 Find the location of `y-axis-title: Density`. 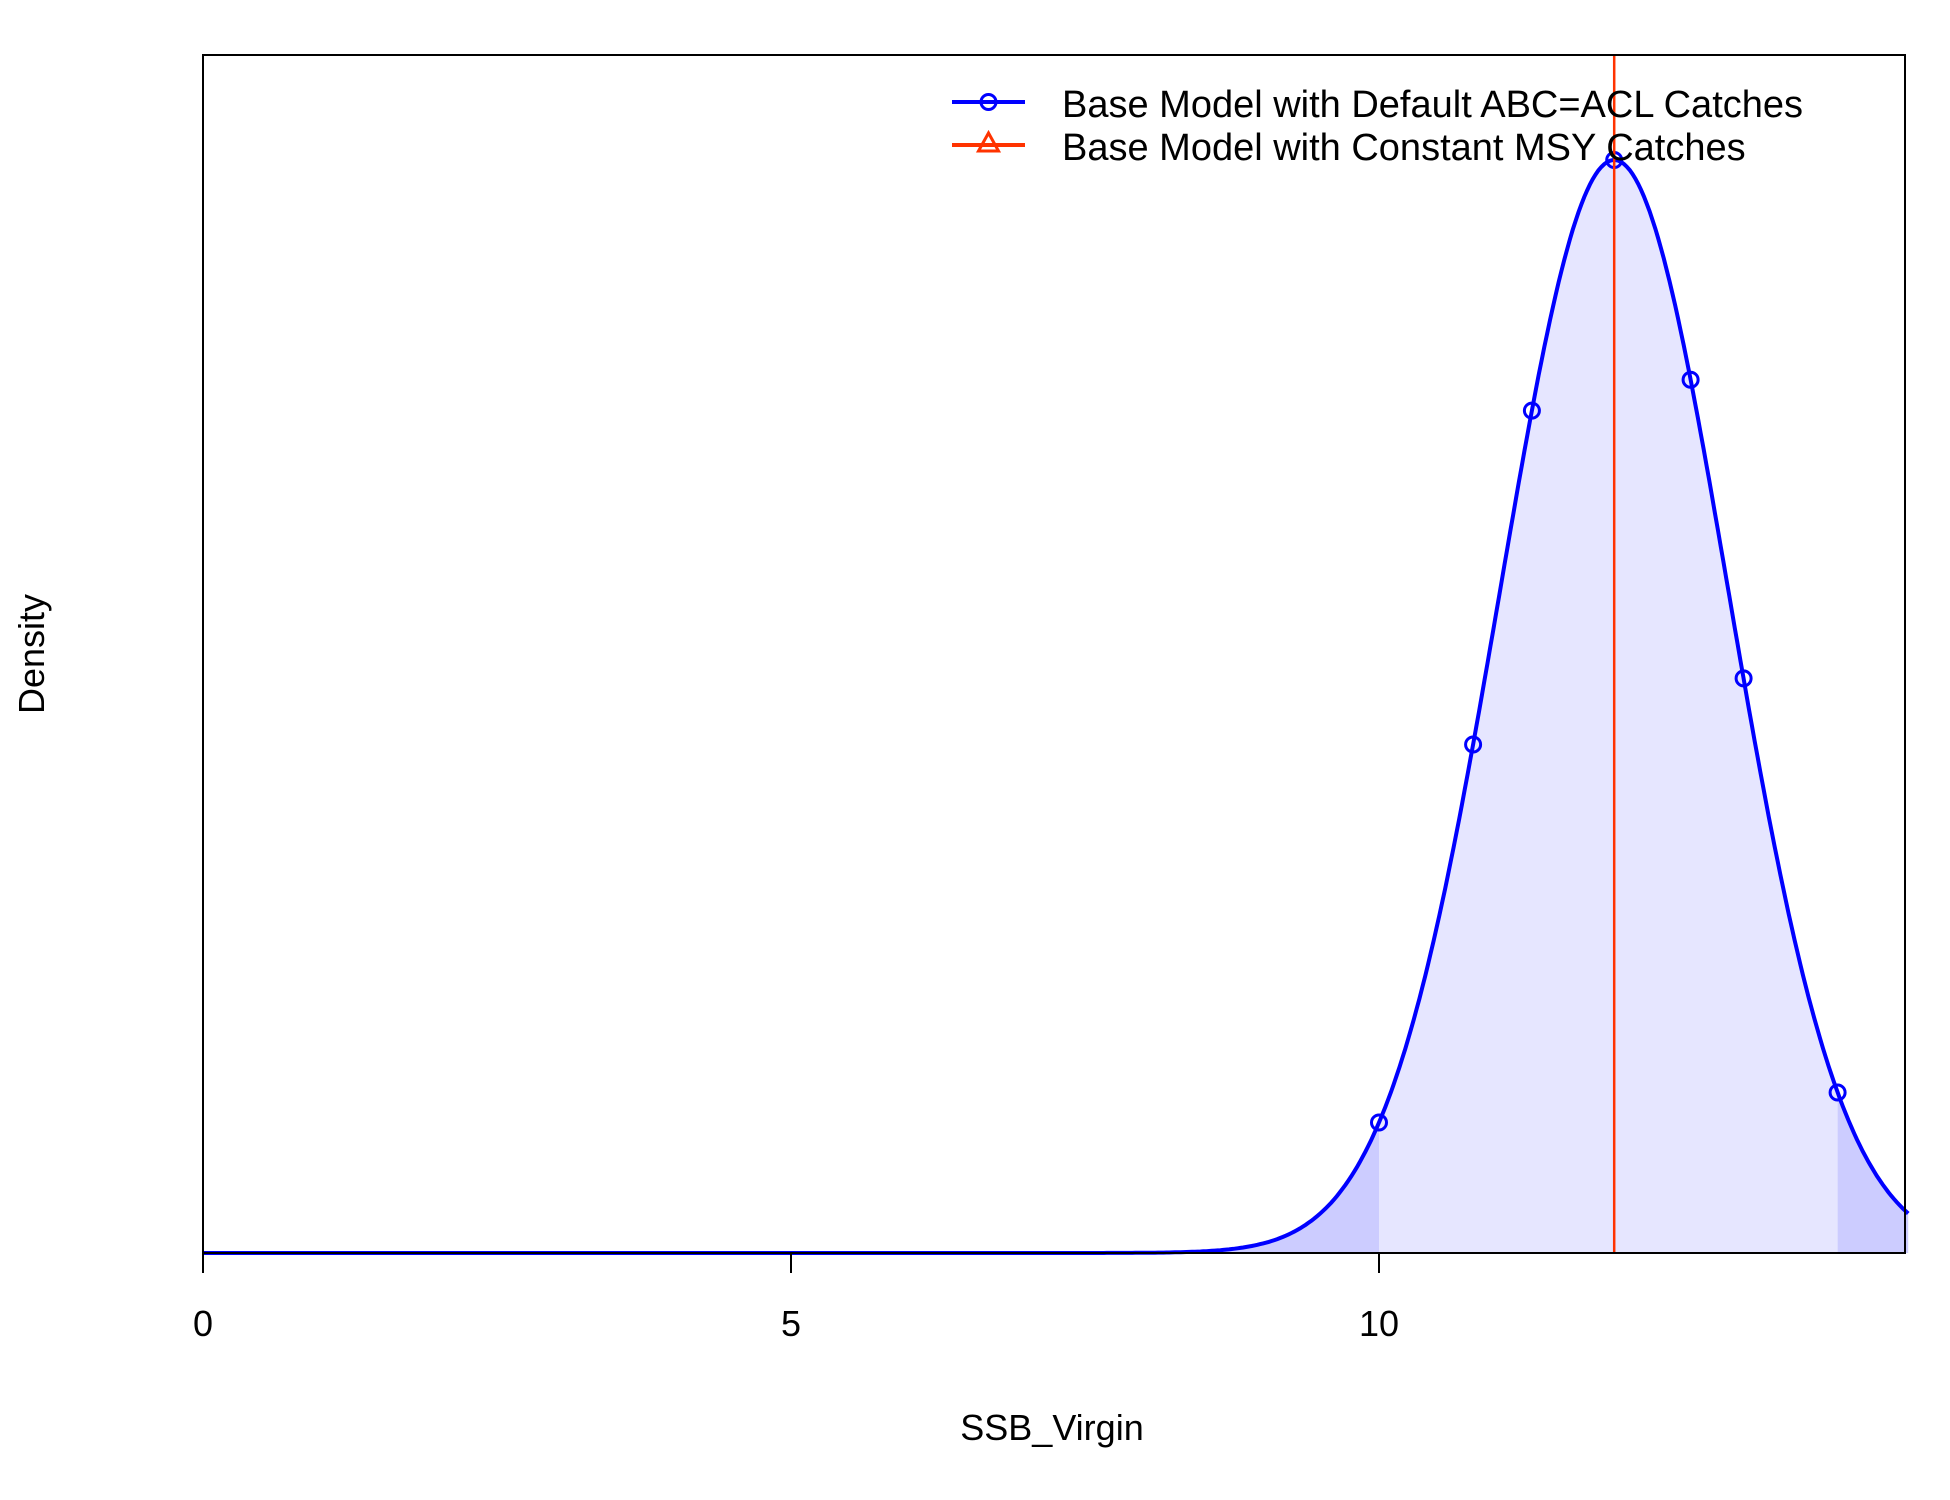

y-axis-title: Density is located at coordinates (31, 654).